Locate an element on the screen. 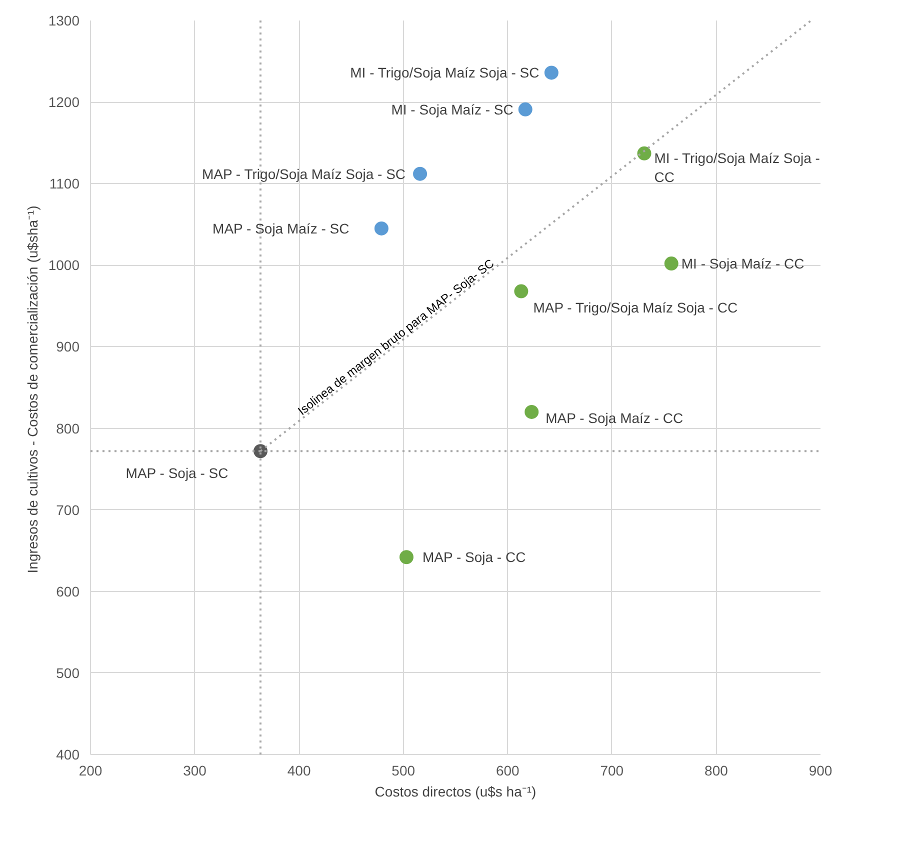 Image resolution: width=912 pixels, height=852 pixels. y-tick-label: 1100 is located at coordinates (64, 184).